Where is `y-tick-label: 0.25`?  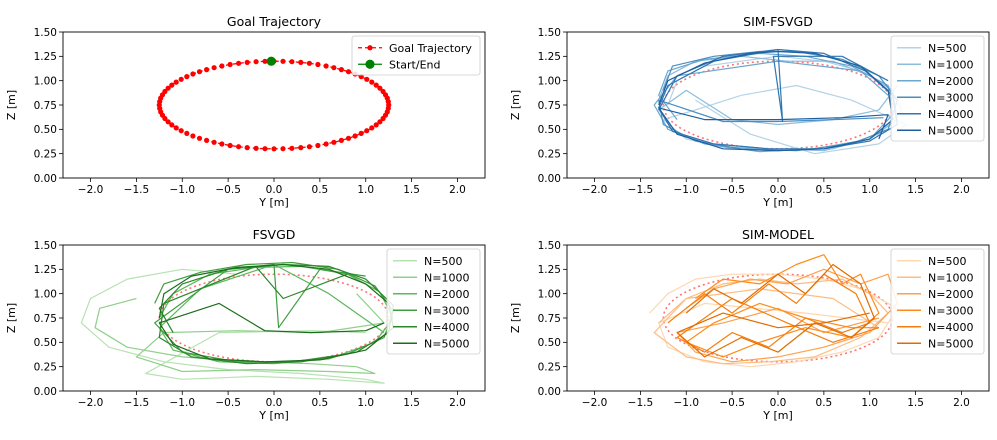
y-tick-label: 0.25 is located at coordinates (549, 154).